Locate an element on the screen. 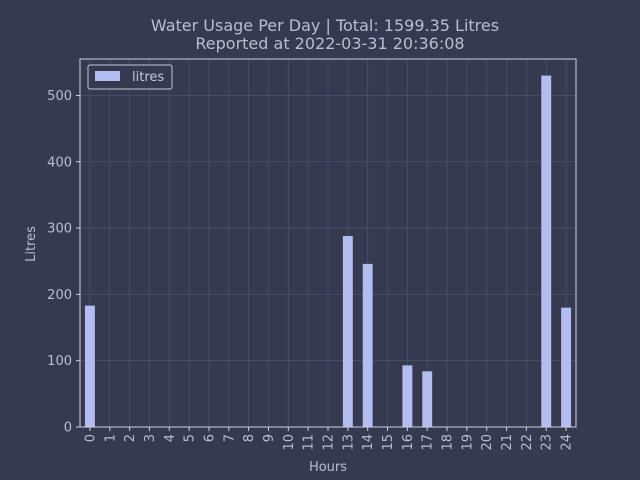 Image resolution: width=640 pixels, height=480 pixels. x-tick-label: 4 is located at coordinates (170, 438).